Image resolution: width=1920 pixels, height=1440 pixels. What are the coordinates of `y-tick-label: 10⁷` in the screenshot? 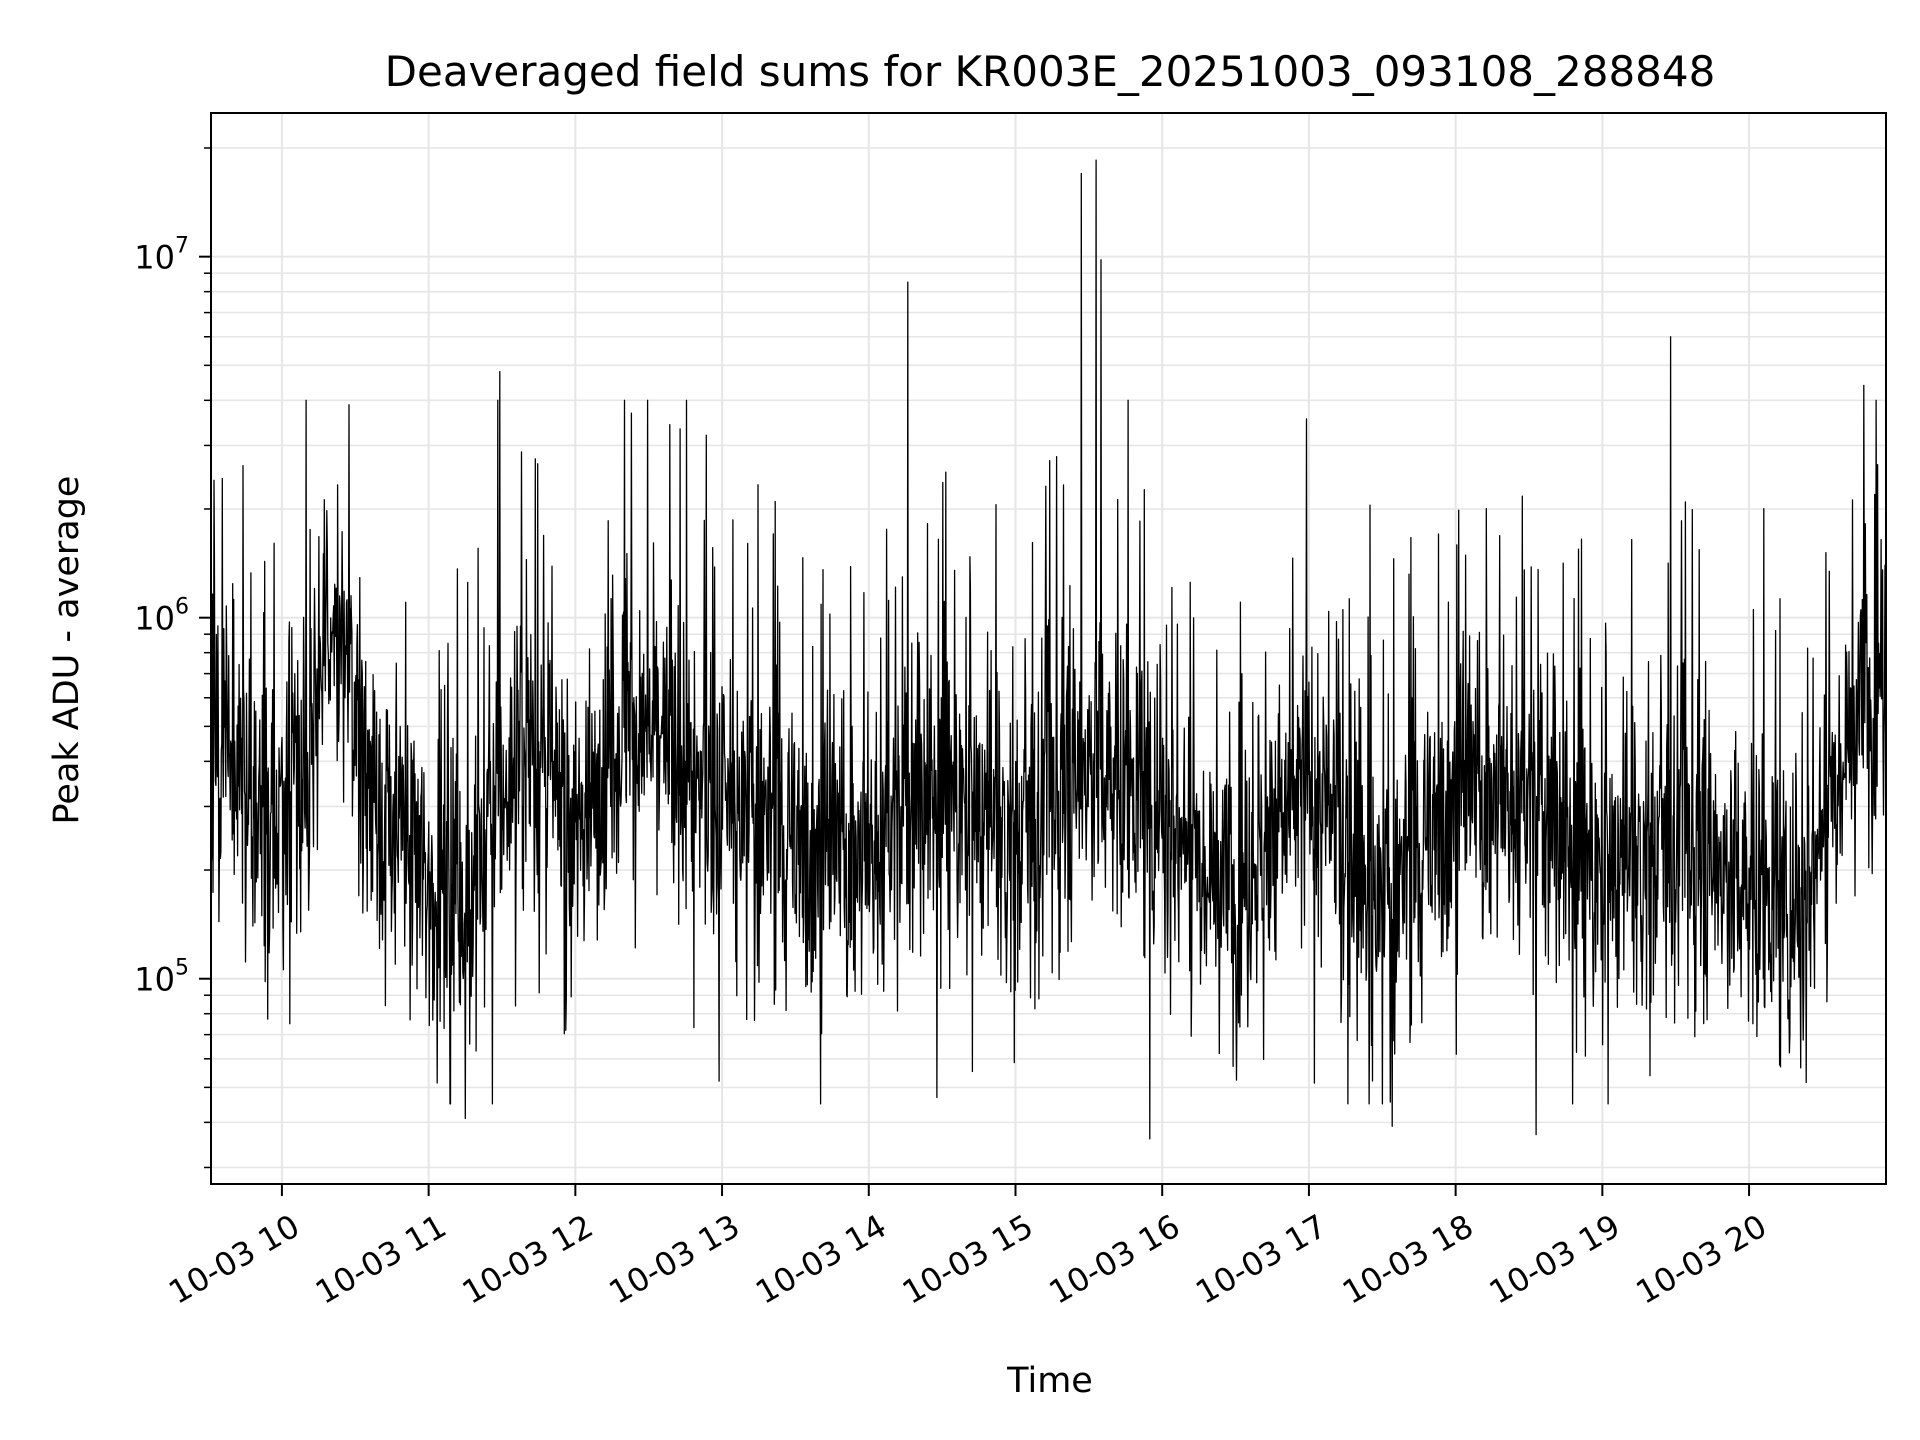 It's located at (161, 255).